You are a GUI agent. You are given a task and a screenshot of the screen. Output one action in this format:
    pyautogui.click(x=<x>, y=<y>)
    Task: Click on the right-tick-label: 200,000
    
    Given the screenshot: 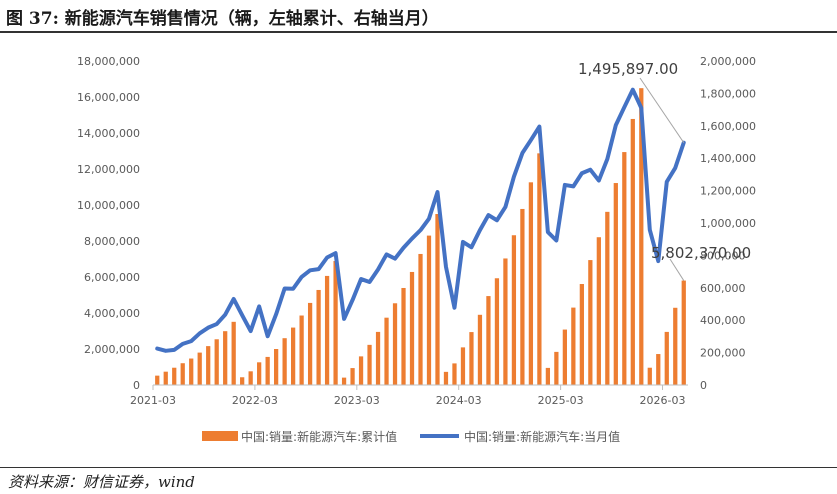 What is the action you would take?
    pyautogui.click(x=723, y=353)
    